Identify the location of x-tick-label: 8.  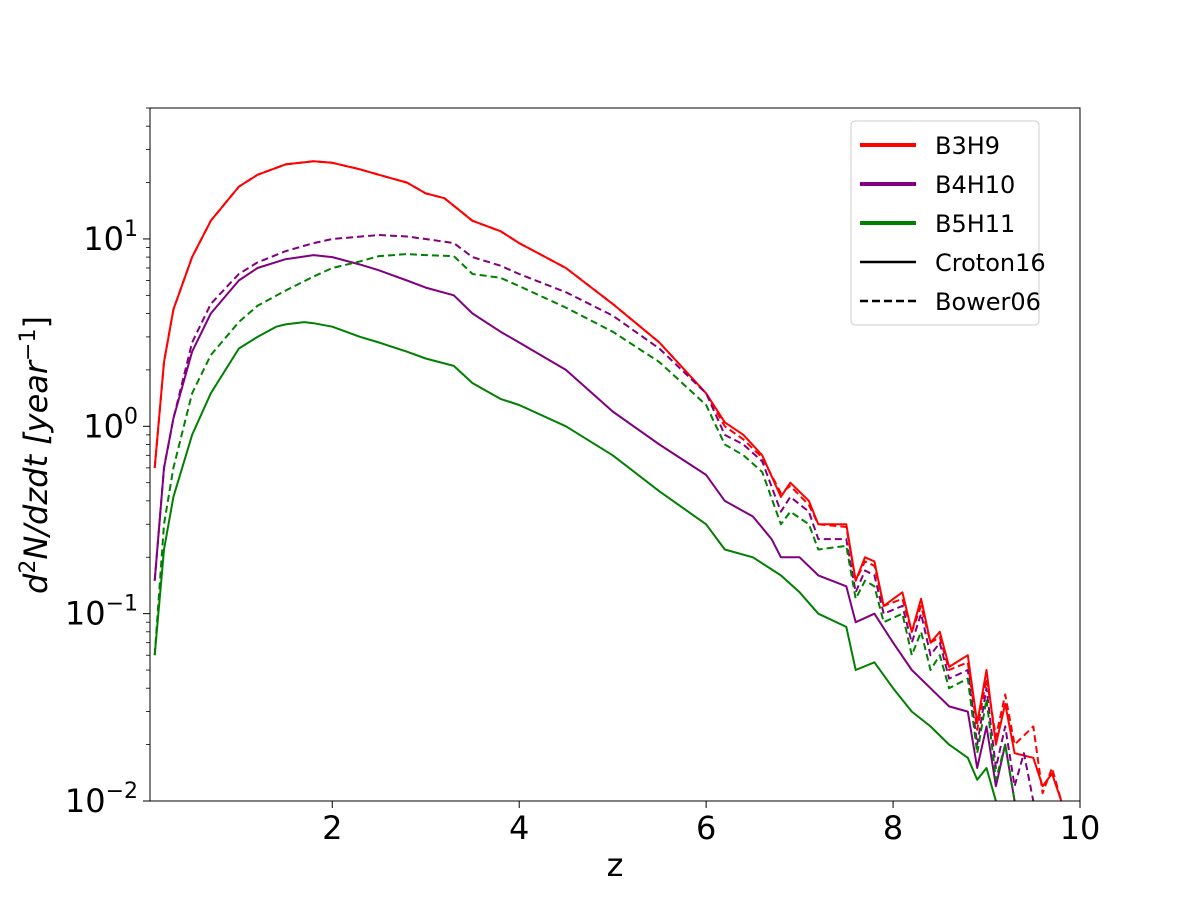
(893, 828).